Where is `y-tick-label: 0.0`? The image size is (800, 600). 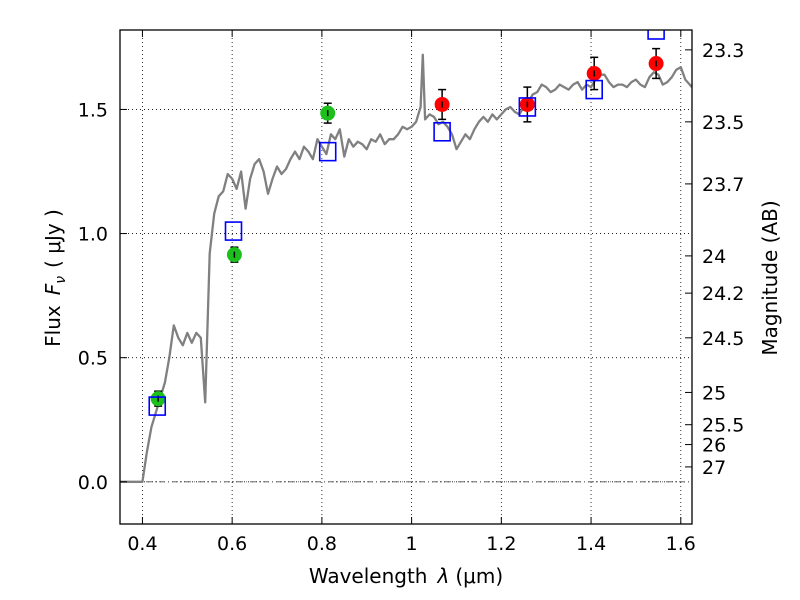
y-tick-label: 0.0 is located at coordinates (93, 483).